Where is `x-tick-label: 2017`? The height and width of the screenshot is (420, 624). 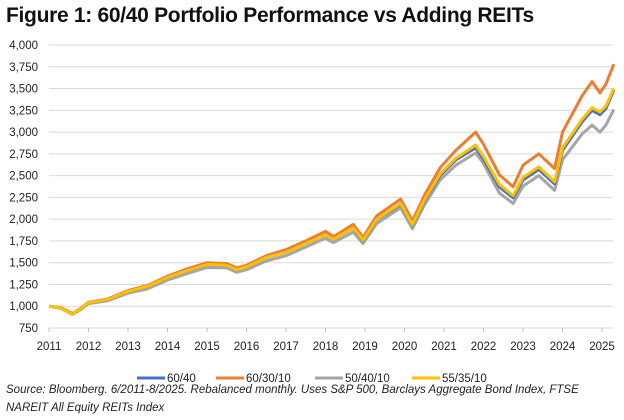 x-tick-label: 2017 is located at coordinates (286, 347).